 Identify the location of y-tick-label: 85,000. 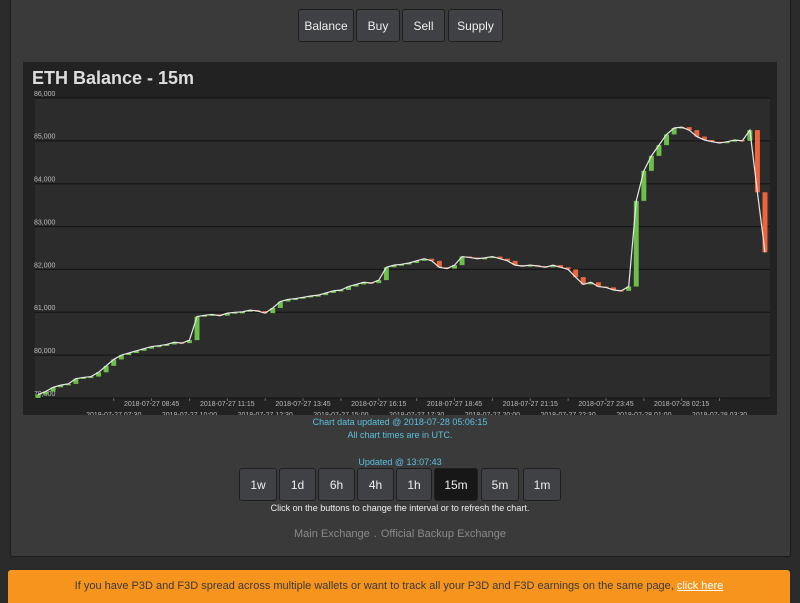
(45, 137).